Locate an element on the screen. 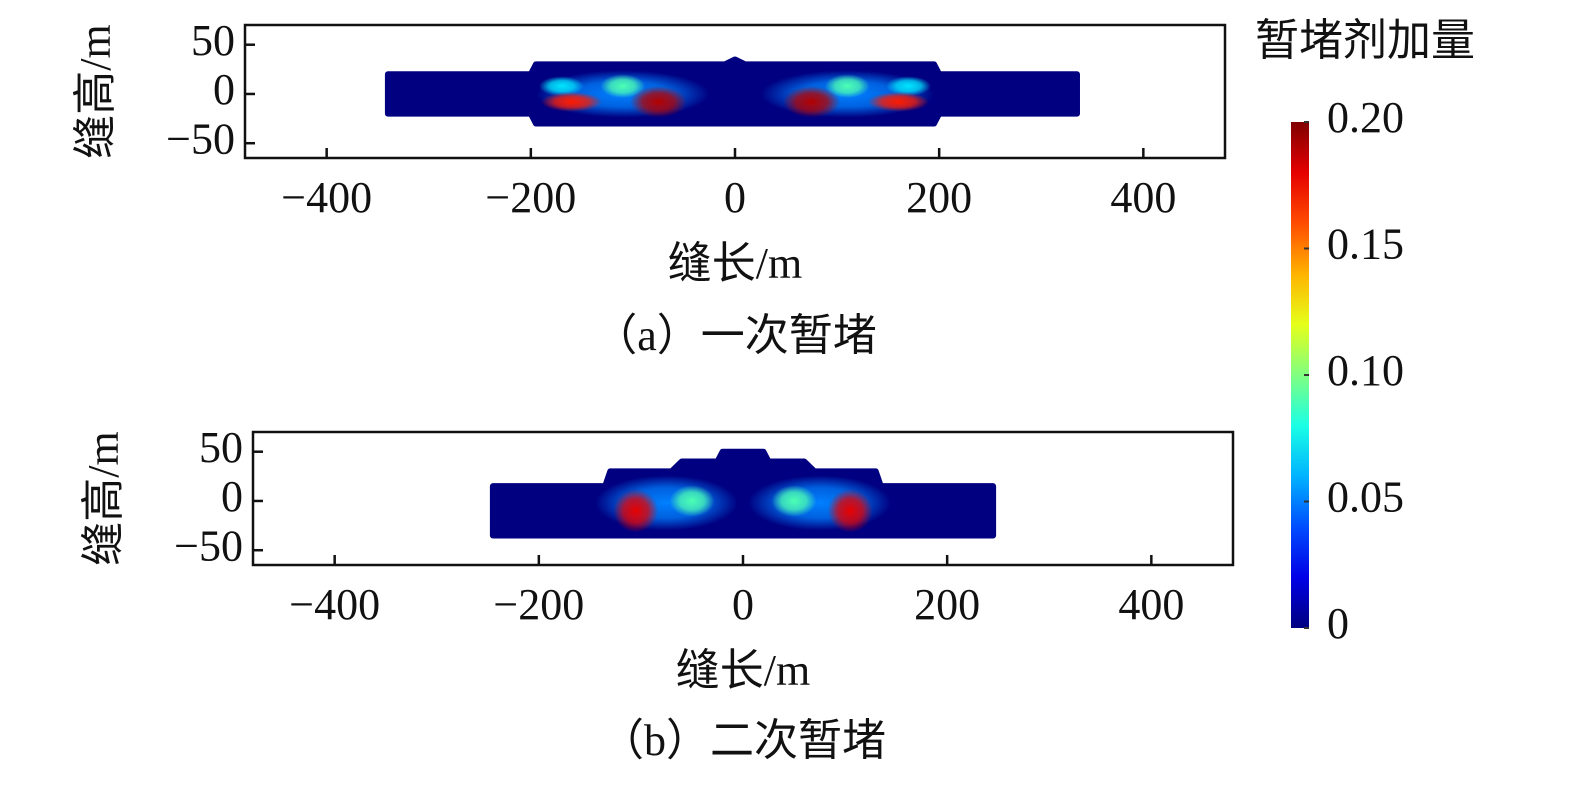 Image resolution: width=1575 pixels, height=797 pixels. caption: （a）一次暂堵 is located at coordinates (735, 335).